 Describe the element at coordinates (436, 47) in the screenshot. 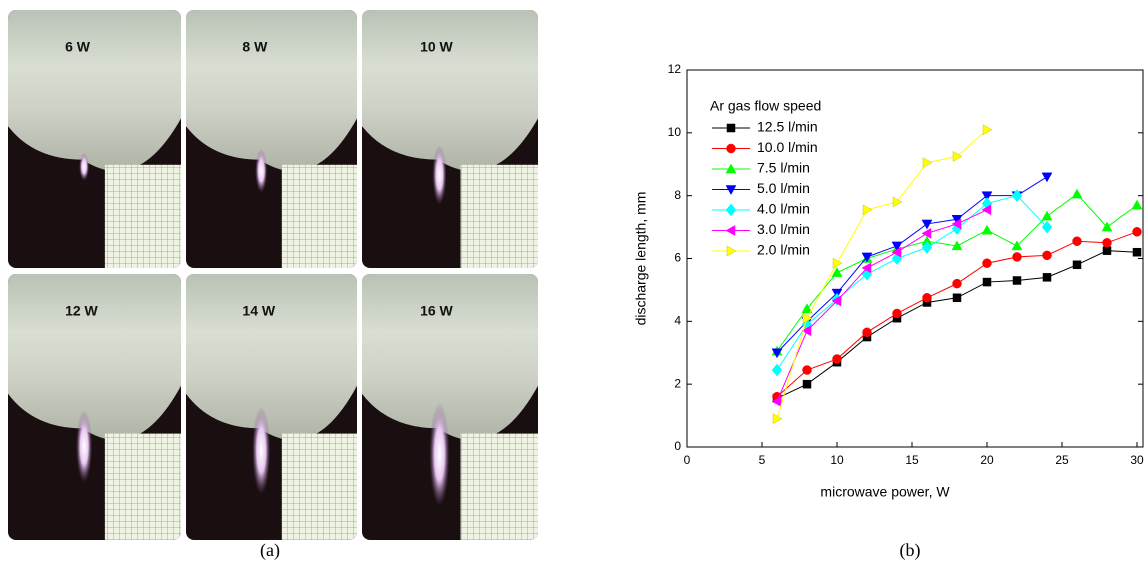

I see `photo-label: 10 W` at that location.